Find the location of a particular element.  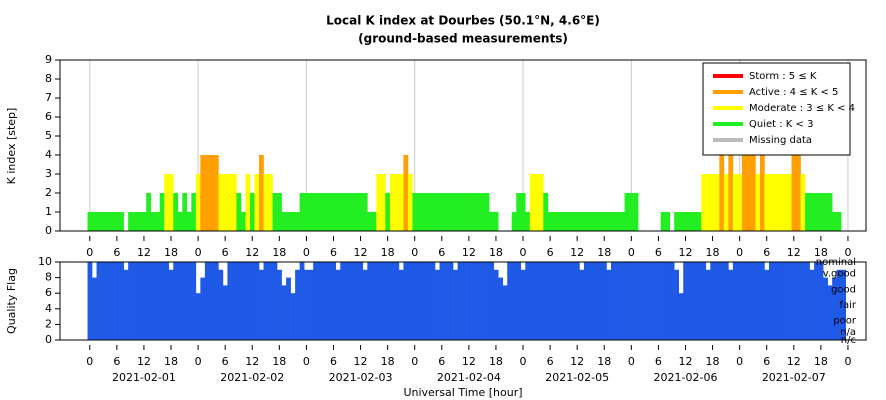

flag-label: fair is located at coordinates (847, 305).